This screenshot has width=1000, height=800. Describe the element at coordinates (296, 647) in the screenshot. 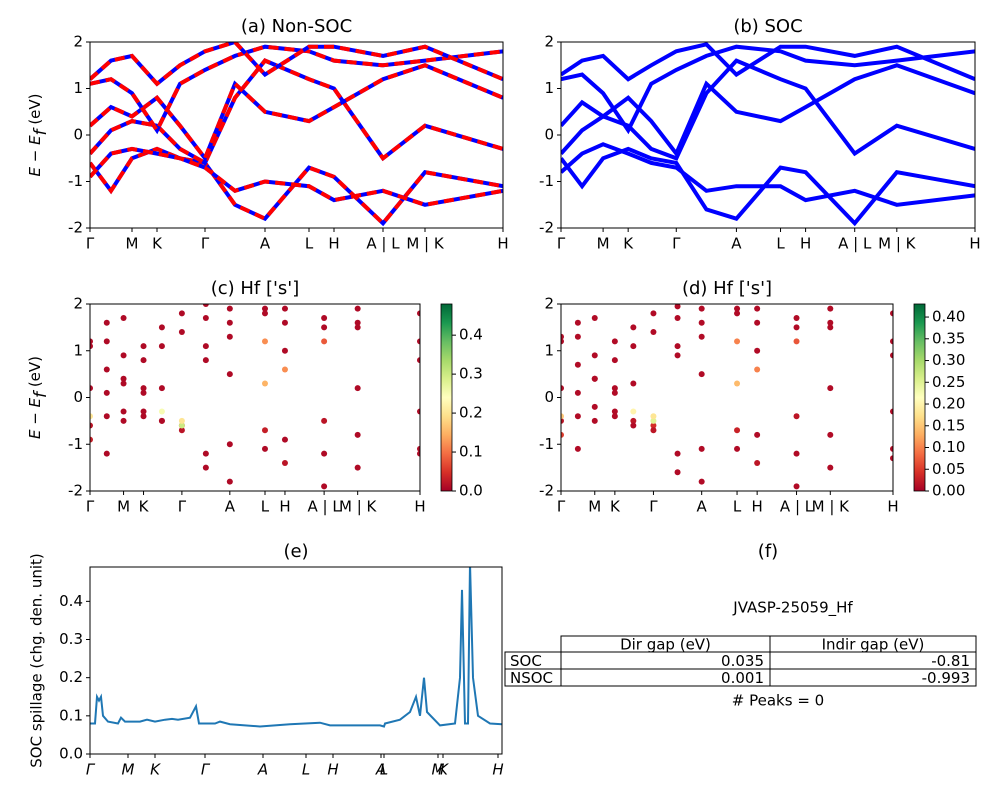

I see `spillage-line` at that location.